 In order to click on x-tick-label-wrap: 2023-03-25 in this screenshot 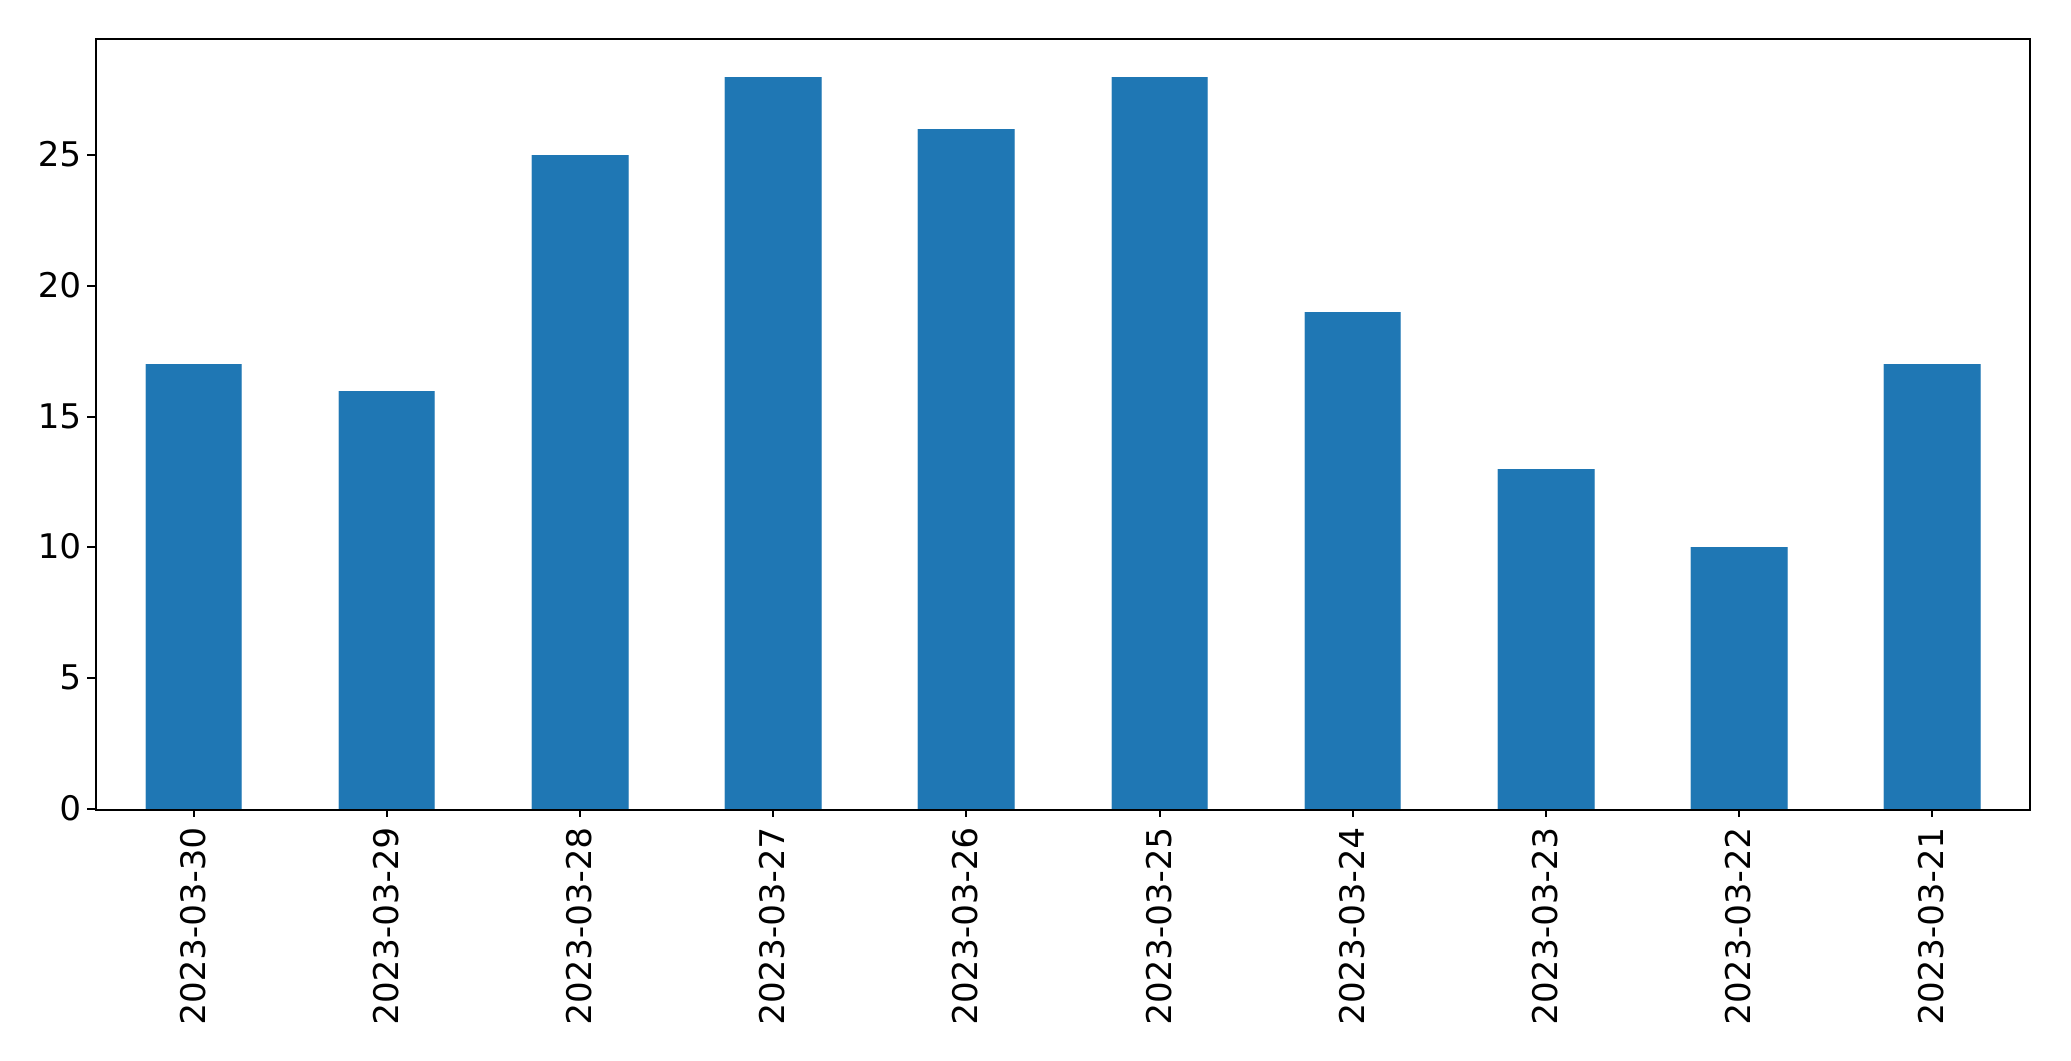, I will do `click(1159, 928)`.